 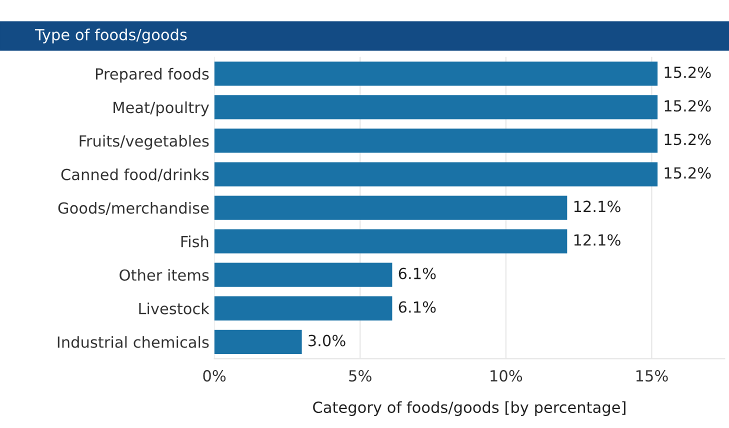 What do you see at coordinates (214, 376) in the screenshot?
I see `x-tick-label: 0%` at bounding box center [214, 376].